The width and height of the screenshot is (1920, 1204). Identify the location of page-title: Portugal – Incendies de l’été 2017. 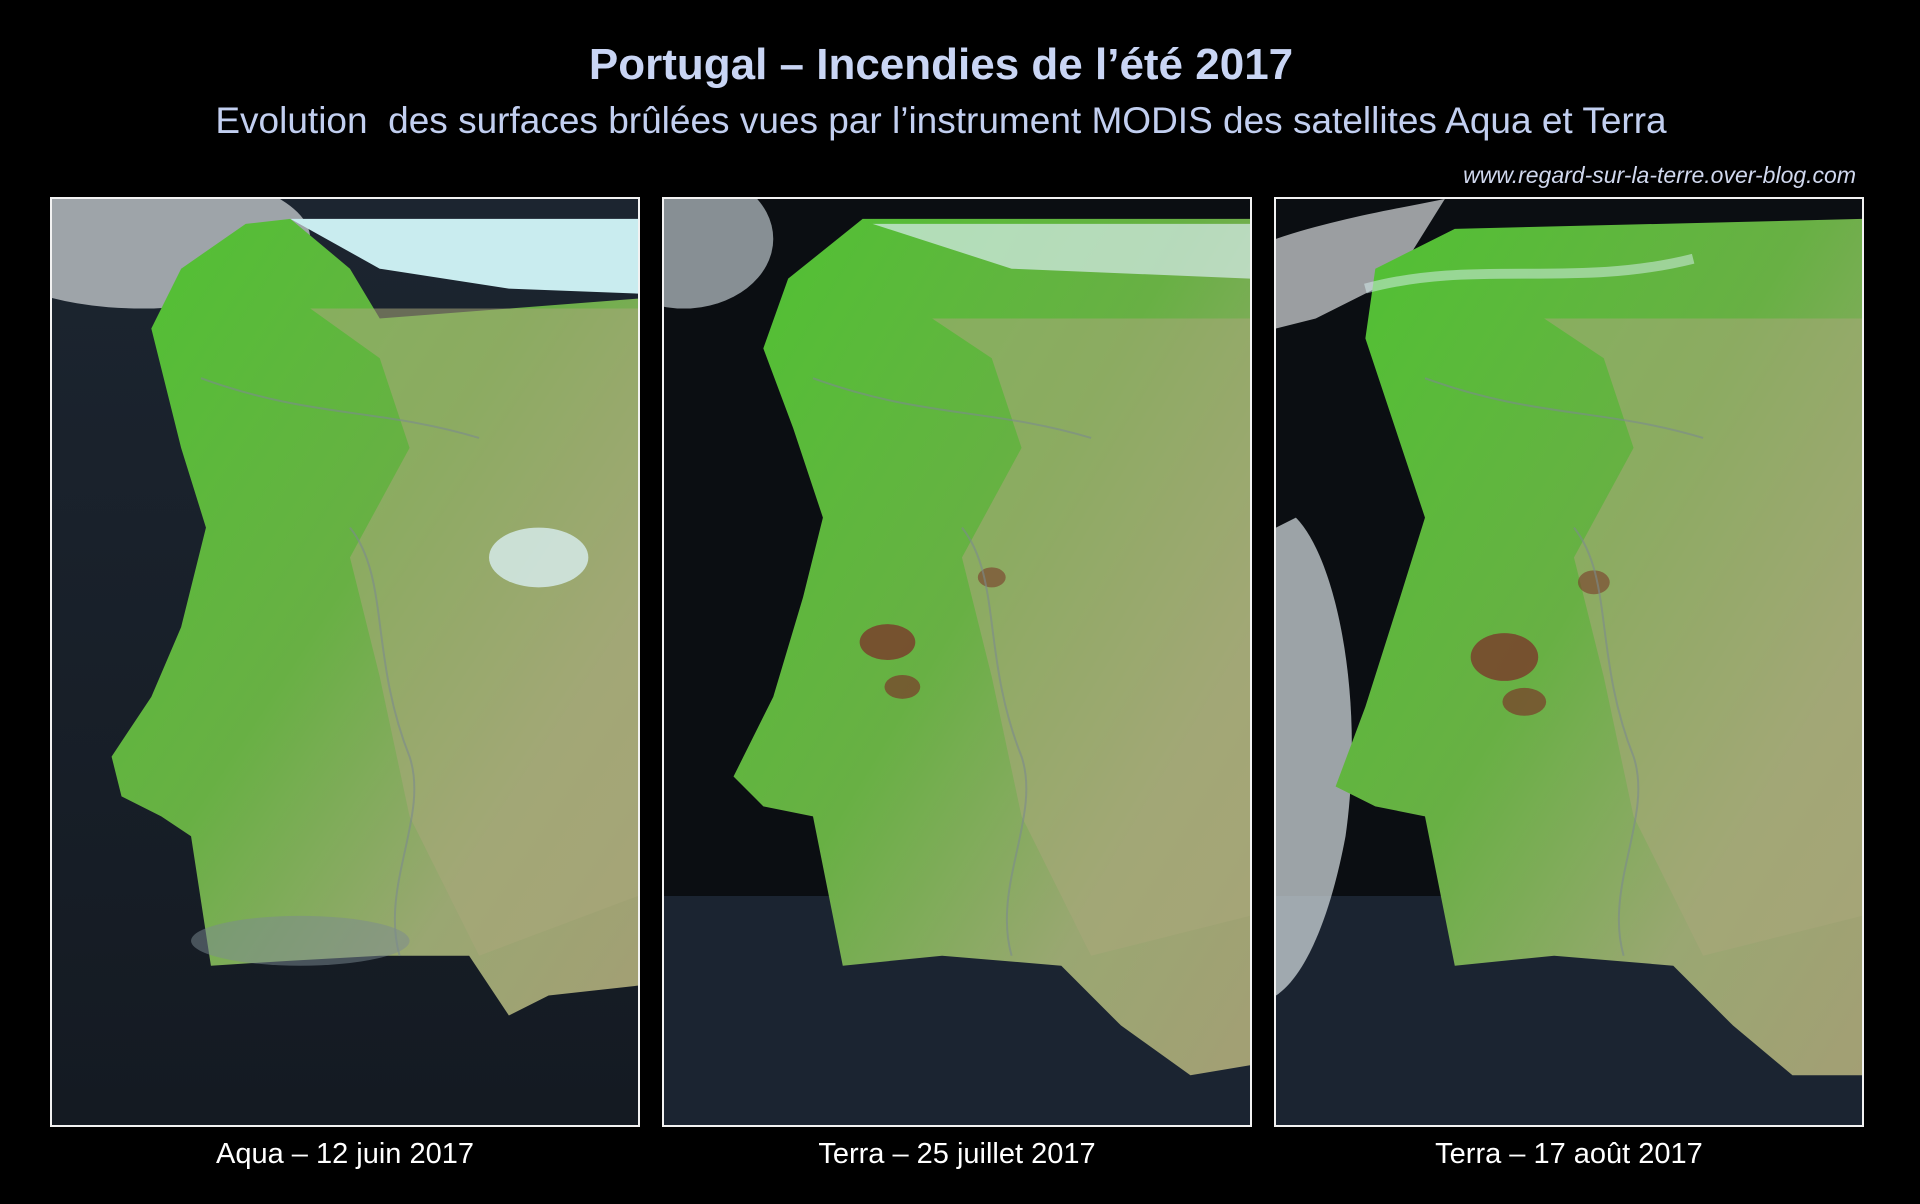
(941, 64).